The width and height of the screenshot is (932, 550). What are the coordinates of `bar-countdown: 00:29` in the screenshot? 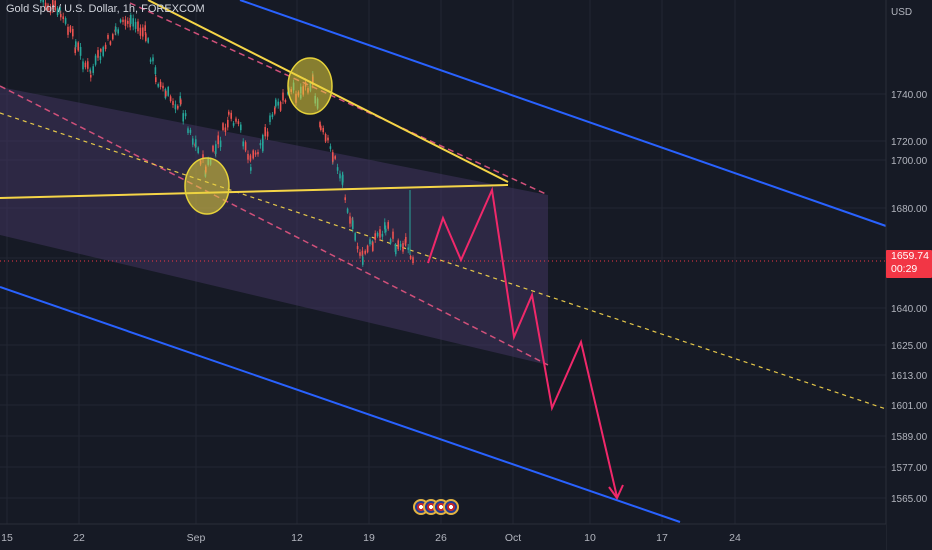 It's located at (904, 269).